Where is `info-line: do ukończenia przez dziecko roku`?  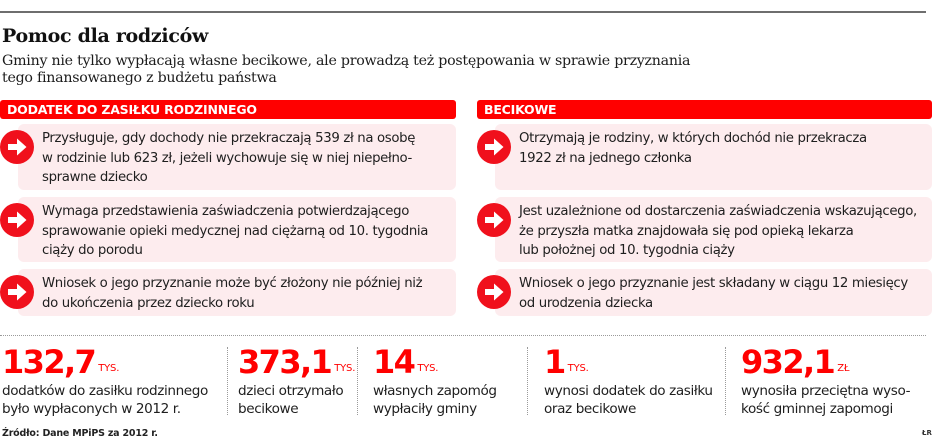 info-line: do ukończenia przez dziecko roku is located at coordinates (148, 303).